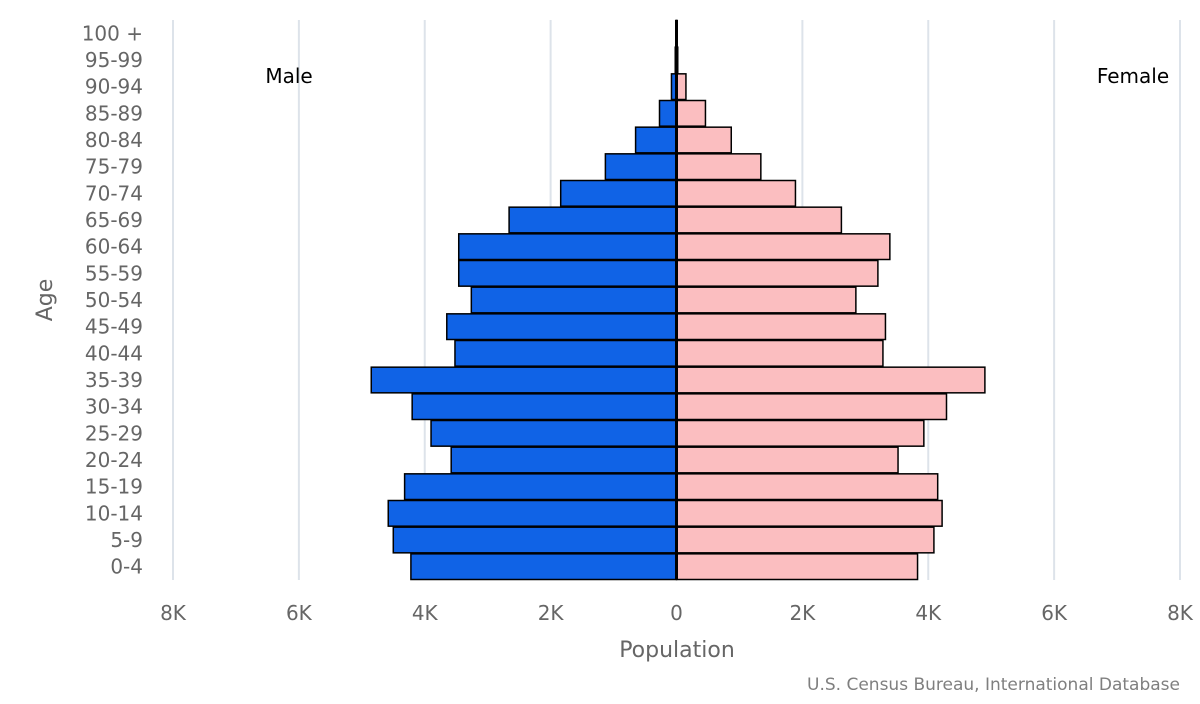 The height and width of the screenshot is (704, 1200). I want to click on y-tick-label: 40-44, so click(114, 353).